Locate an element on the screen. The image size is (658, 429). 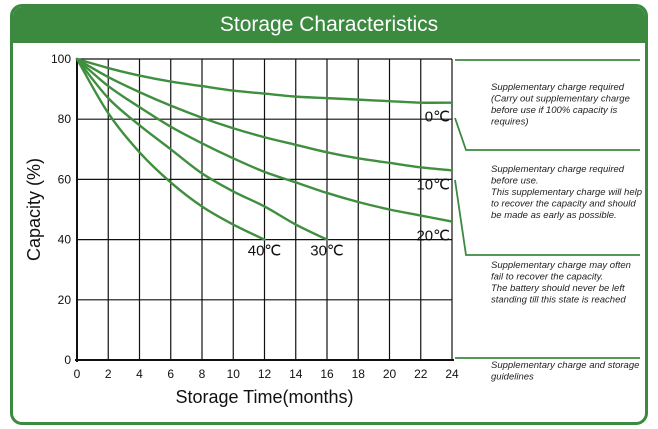
x-tick-label: 0 is located at coordinates (77, 374).